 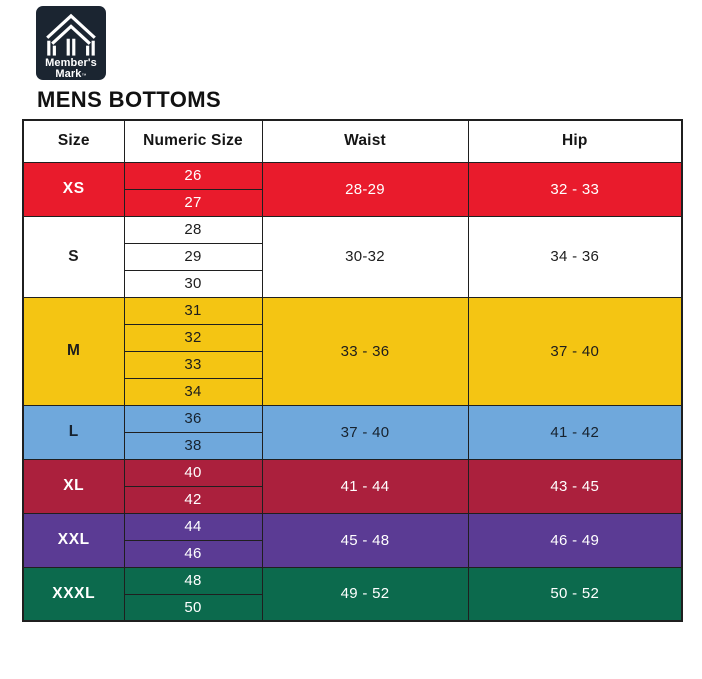 What do you see at coordinates (575, 486) in the screenshot?
I see `hip-cell-xl: 43 - 45` at bounding box center [575, 486].